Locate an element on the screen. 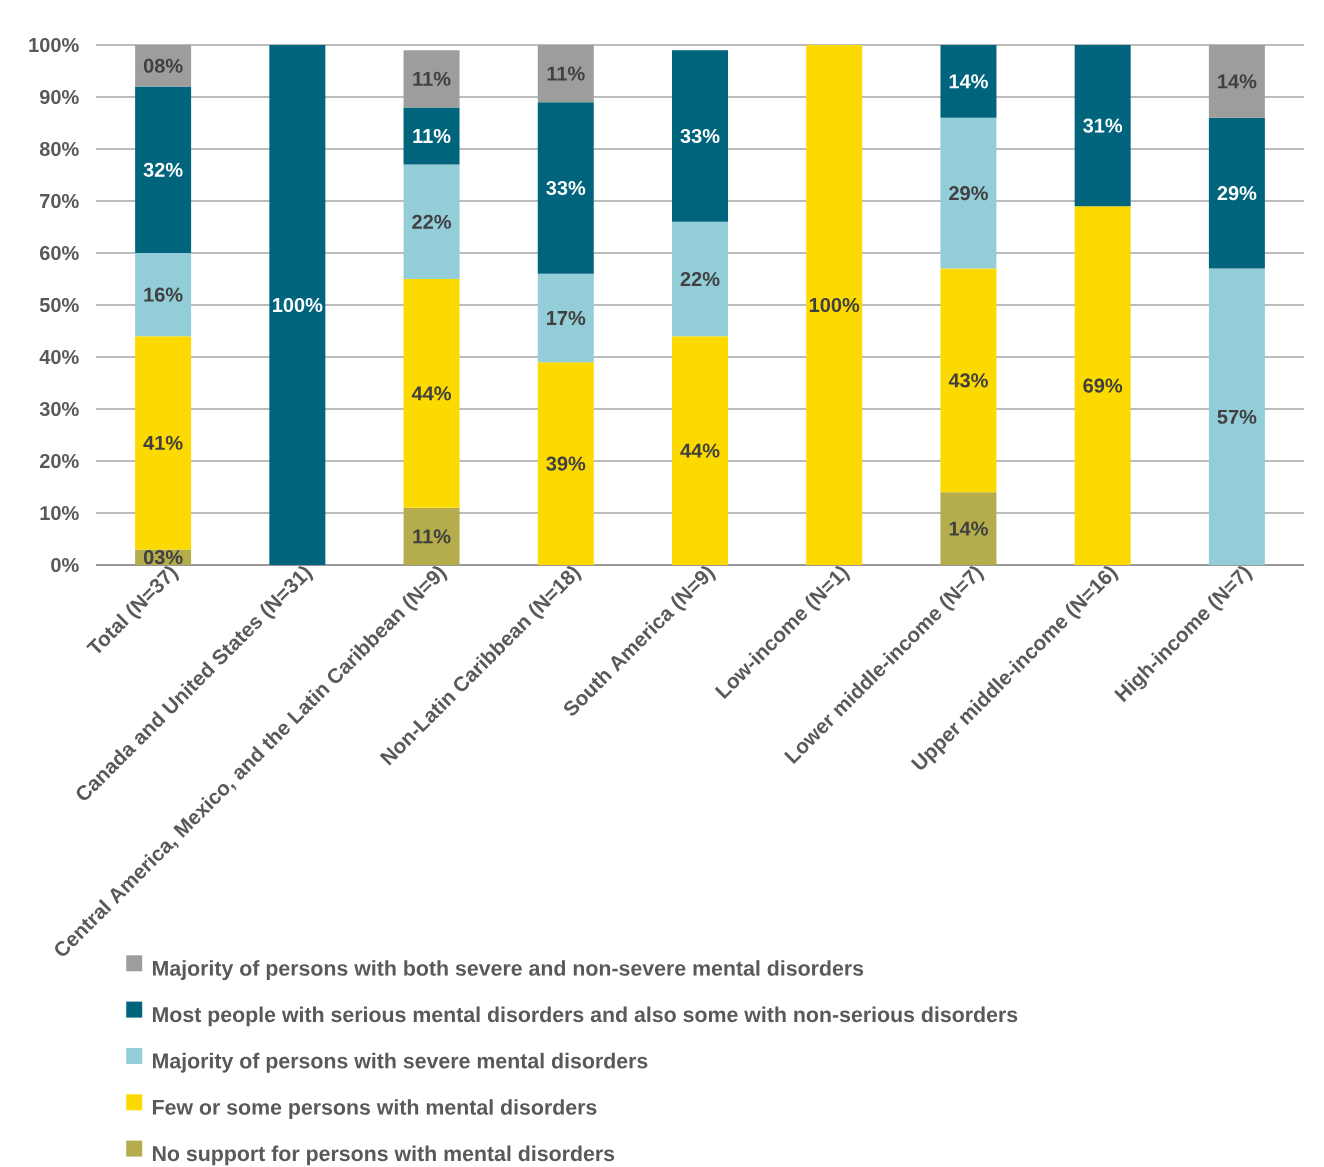 The width and height of the screenshot is (1324, 1167). y-tick-label: 90% is located at coordinates (59, 97).